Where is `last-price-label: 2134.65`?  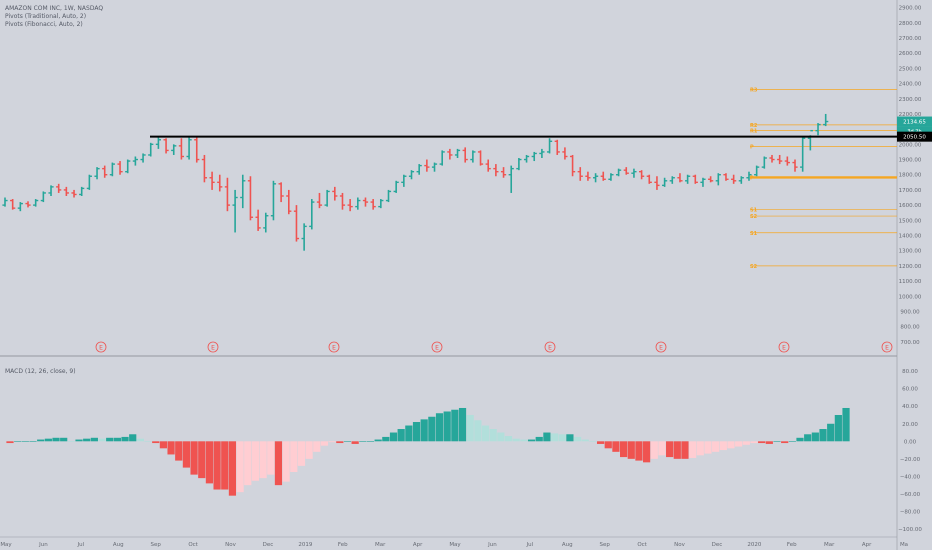
last-price-label: 2134.65 is located at coordinates (914, 123).